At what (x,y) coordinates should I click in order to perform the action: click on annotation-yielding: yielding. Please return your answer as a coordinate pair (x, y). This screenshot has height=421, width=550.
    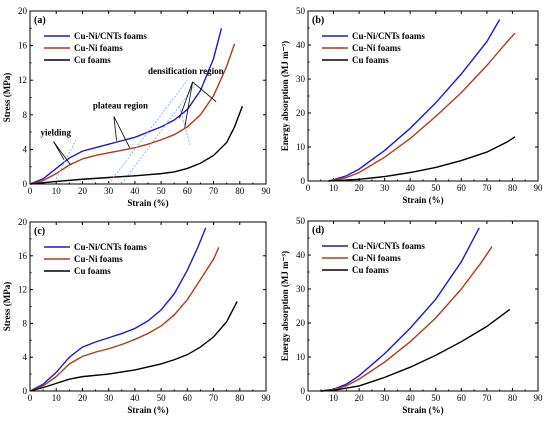
    Looking at the image, I should click on (55, 133).